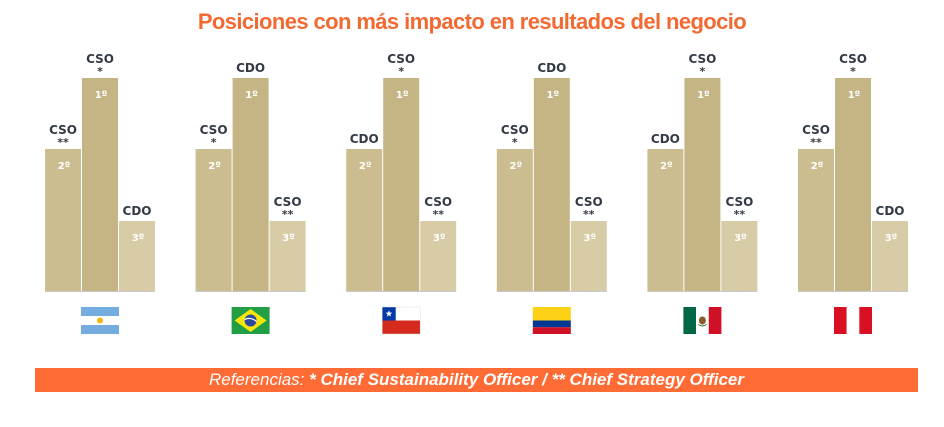 This screenshot has height=427, width=944. Describe the element at coordinates (100, 320) in the screenshot. I see `argentina-flag-icon: Argentina` at that location.